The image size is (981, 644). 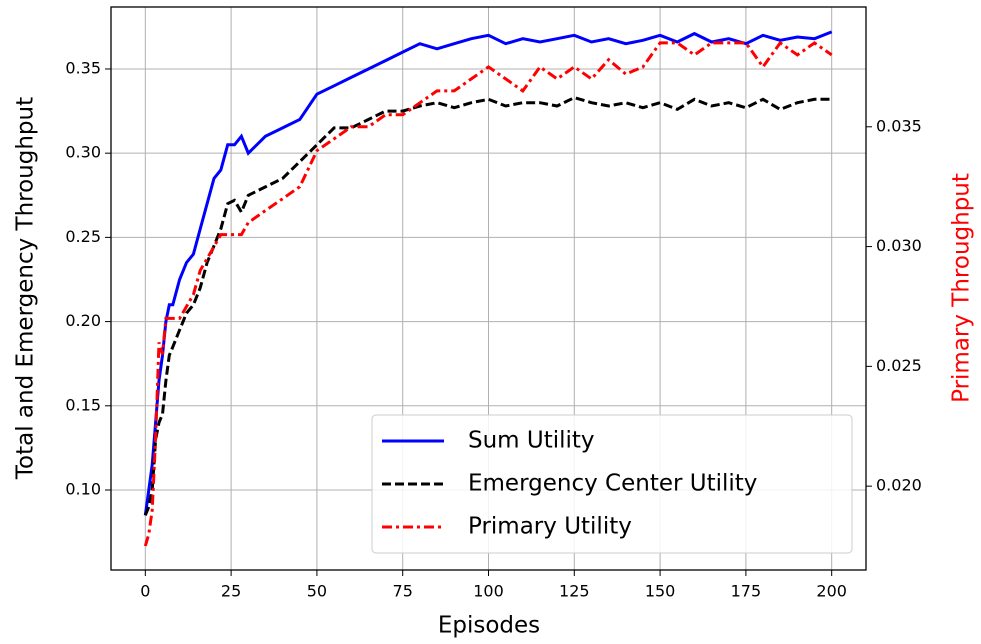 What do you see at coordinates (531, 441) in the screenshot?
I see `legend-label: Sum Utility` at bounding box center [531, 441].